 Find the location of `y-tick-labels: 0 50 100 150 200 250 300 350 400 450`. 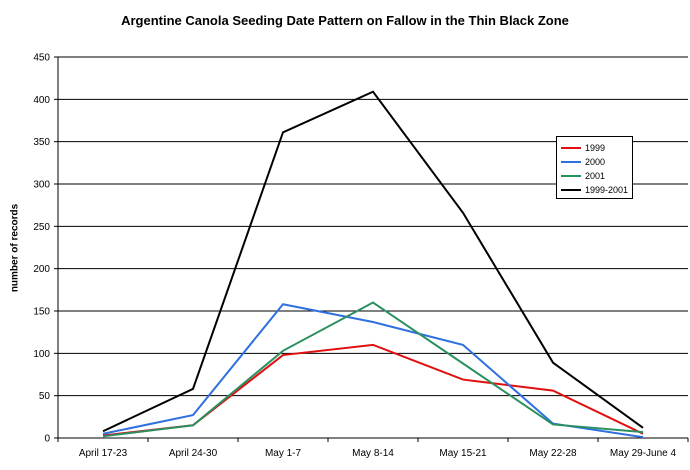

y-tick-labels: 0 50 100 150 200 250 300 350 400 450 is located at coordinates (41, 249).